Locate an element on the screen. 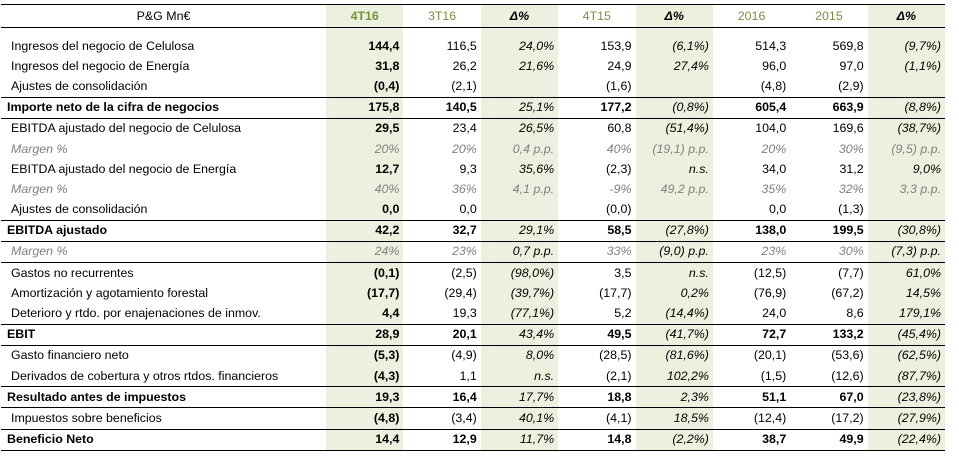  header-delta-yoy-q: Δ% is located at coordinates (674, 16).